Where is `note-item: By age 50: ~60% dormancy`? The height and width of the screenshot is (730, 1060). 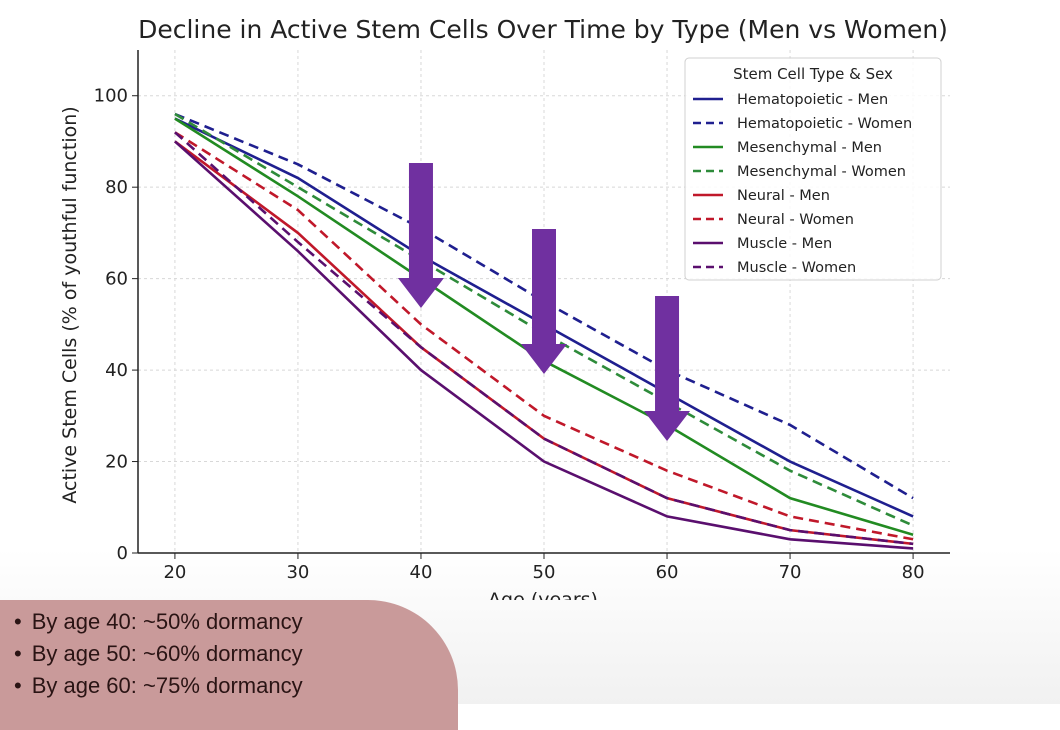 note-item: By age 50: ~60% dormancy is located at coordinates (158, 654).